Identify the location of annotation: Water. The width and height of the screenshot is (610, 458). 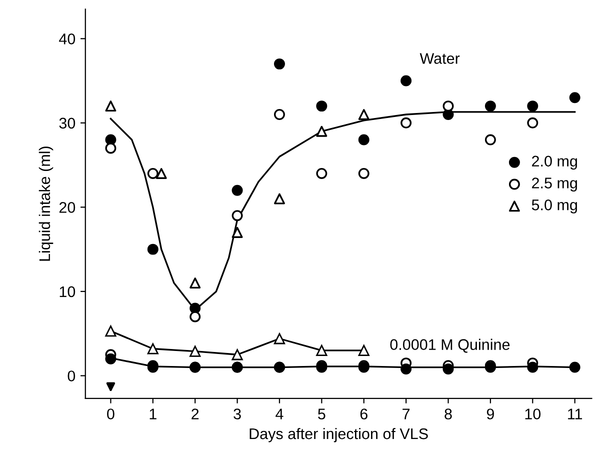
(440, 58).